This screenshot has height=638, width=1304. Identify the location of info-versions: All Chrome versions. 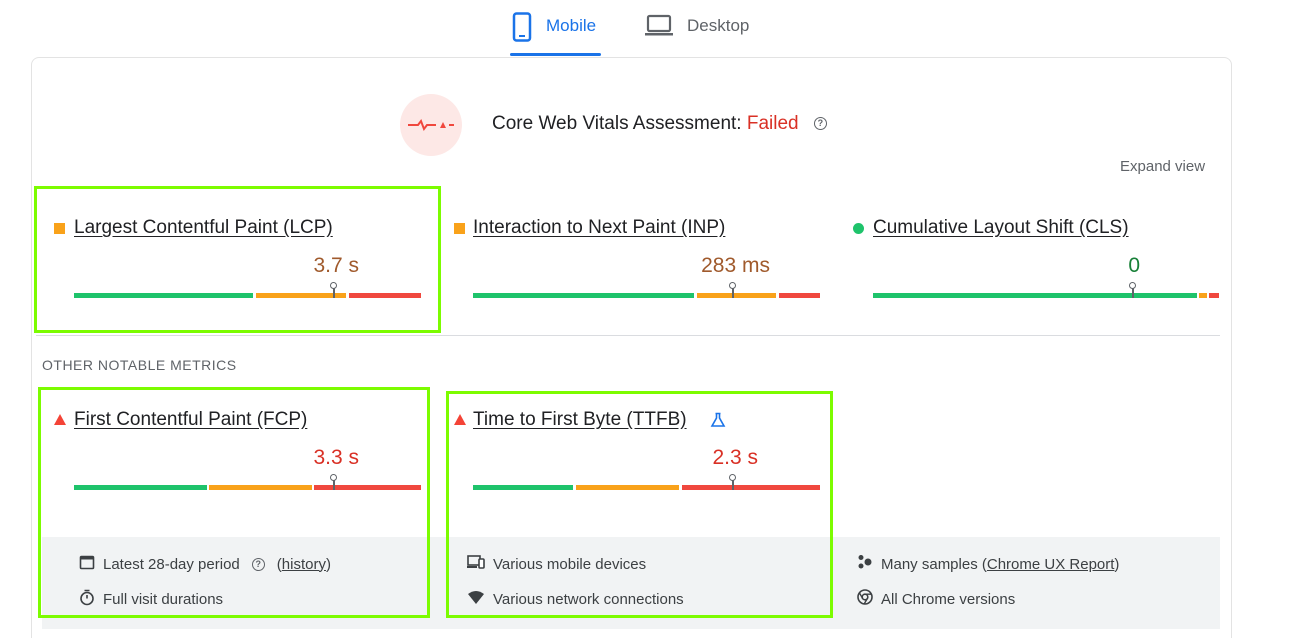
(936, 599).